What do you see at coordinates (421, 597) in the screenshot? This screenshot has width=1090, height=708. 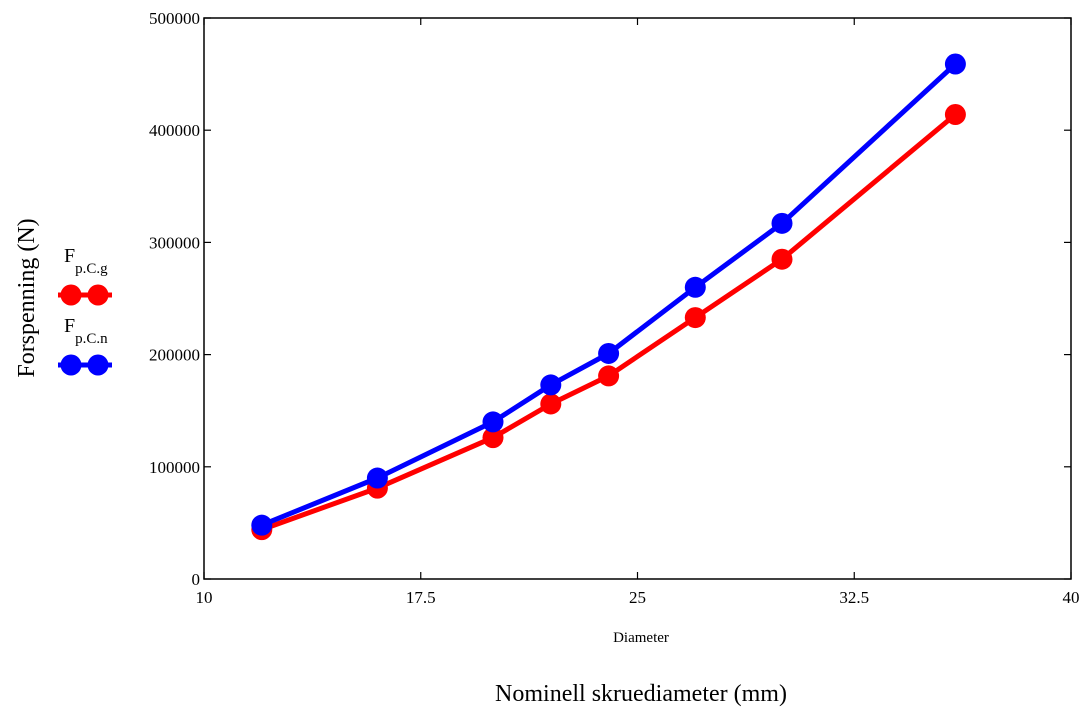 I see `x-tick-label: 17.5` at bounding box center [421, 597].